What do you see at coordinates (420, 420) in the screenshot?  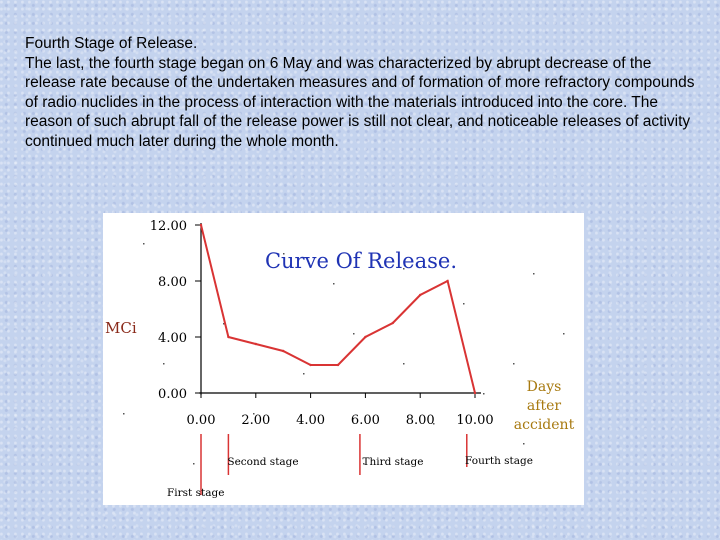 I see `x-tick-label: 8.00` at bounding box center [420, 420].